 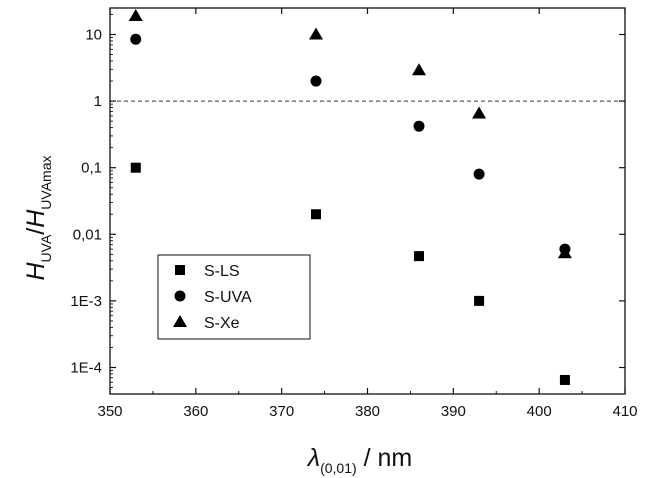 I want to click on legend: S-LS S-UVA S-Xe, so click(x=234, y=297).